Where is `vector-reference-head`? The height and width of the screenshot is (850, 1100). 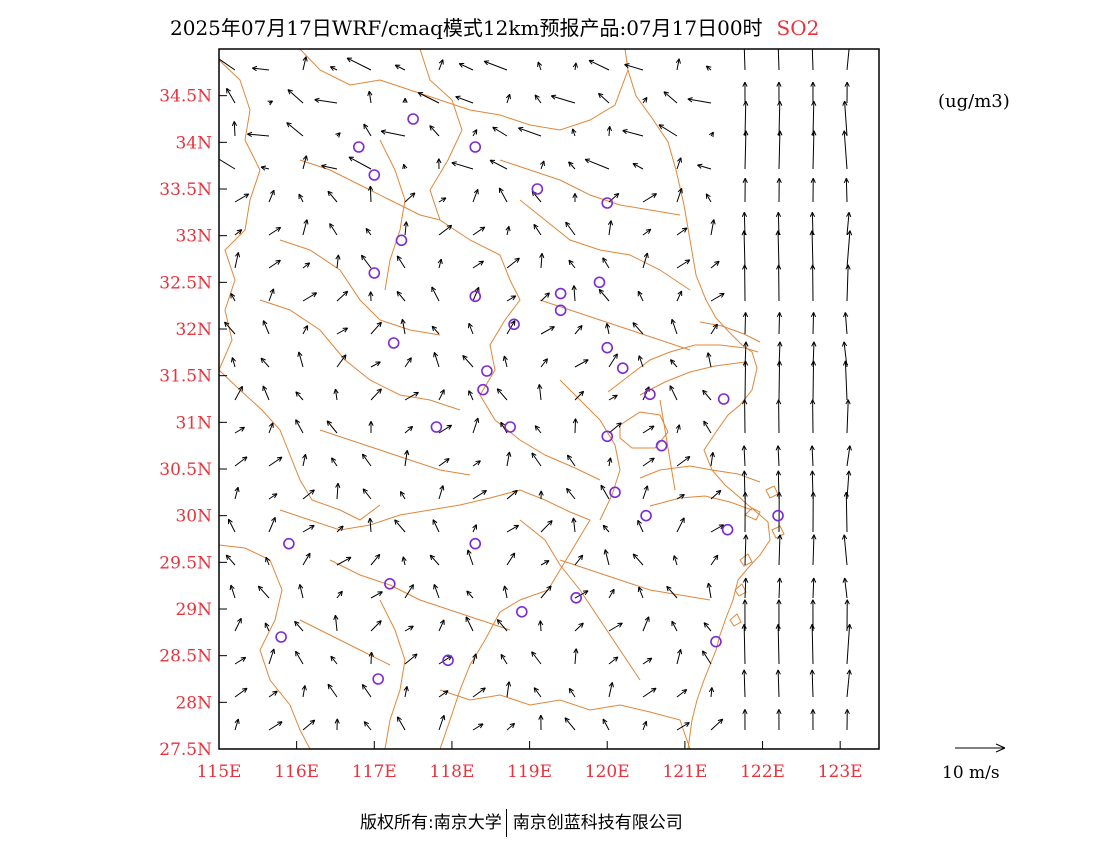 vector-reference-head is located at coordinates (1000, 748).